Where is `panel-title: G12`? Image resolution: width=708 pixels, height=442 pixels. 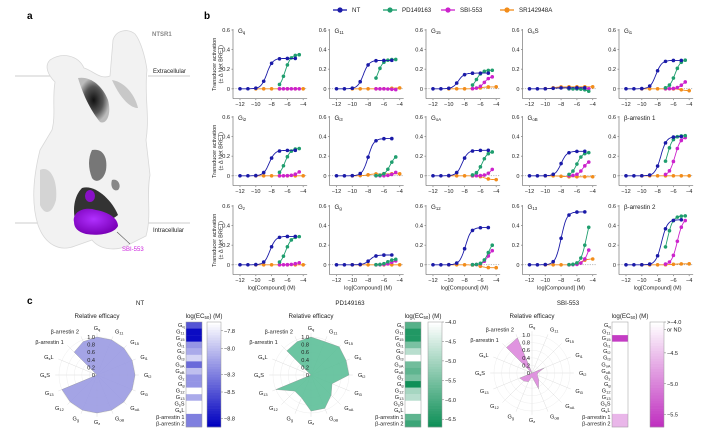 panel-title: G12 is located at coordinates (436, 207).